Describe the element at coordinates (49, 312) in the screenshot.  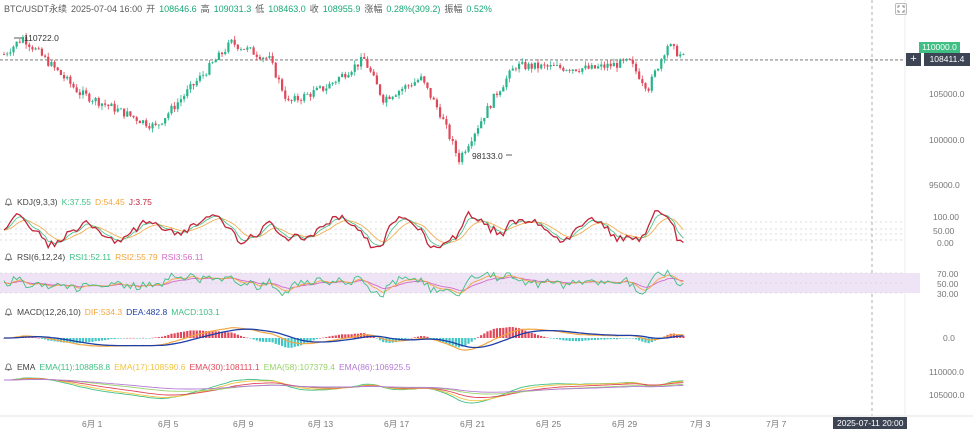
I see `macd-name: MACD(12,26,10)` at that location.